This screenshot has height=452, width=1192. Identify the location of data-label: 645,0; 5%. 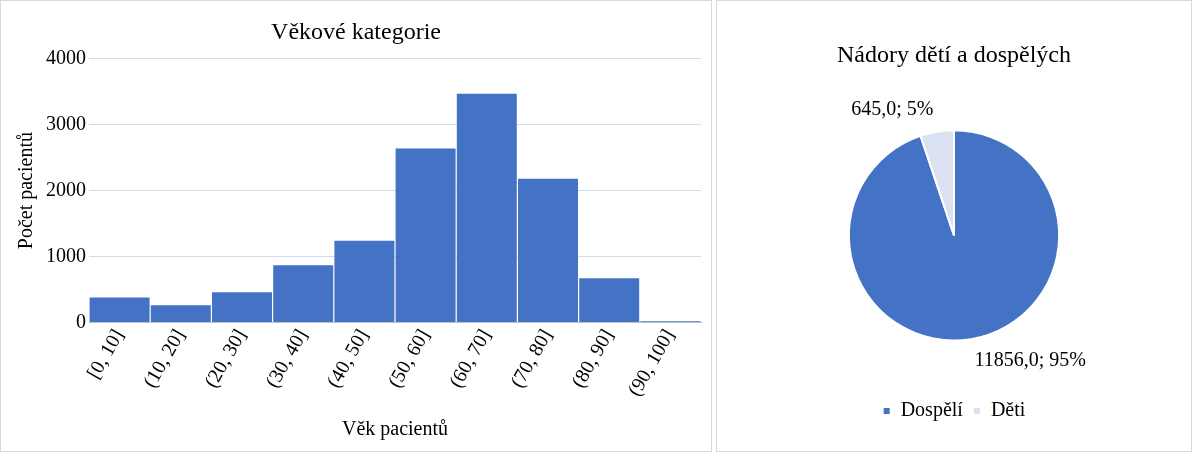
(892, 108).